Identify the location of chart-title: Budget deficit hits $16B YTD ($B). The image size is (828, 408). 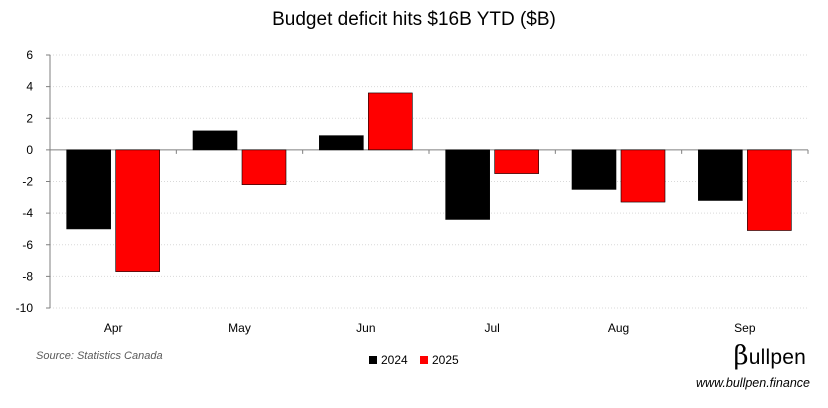
(414, 19).